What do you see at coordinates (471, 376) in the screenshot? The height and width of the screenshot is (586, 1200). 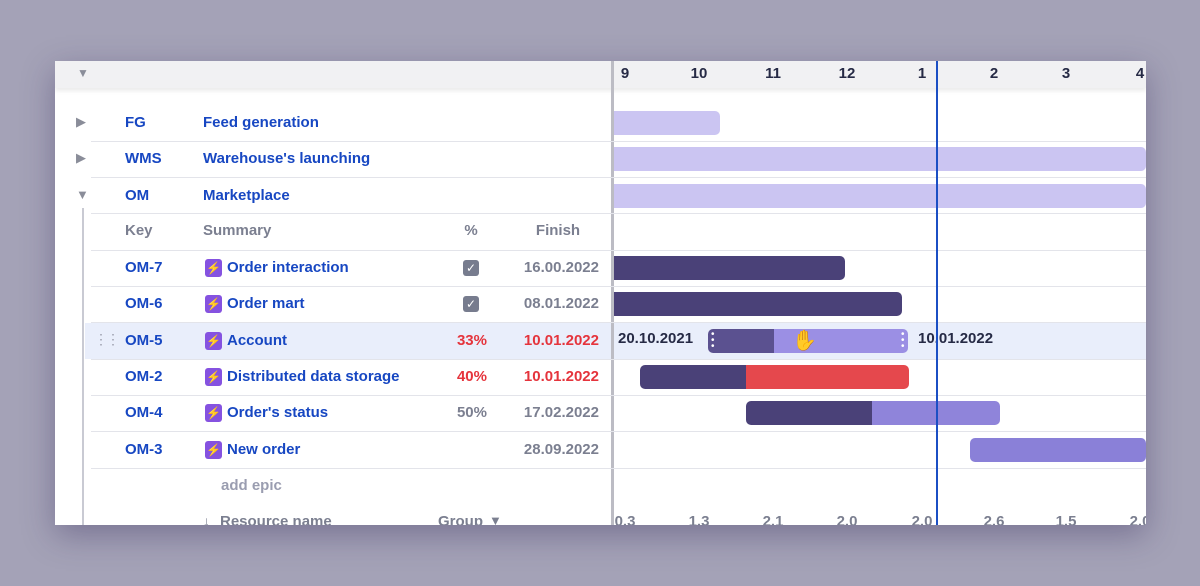 I see `task-percent: 40%` at bounding box center [471, 376].